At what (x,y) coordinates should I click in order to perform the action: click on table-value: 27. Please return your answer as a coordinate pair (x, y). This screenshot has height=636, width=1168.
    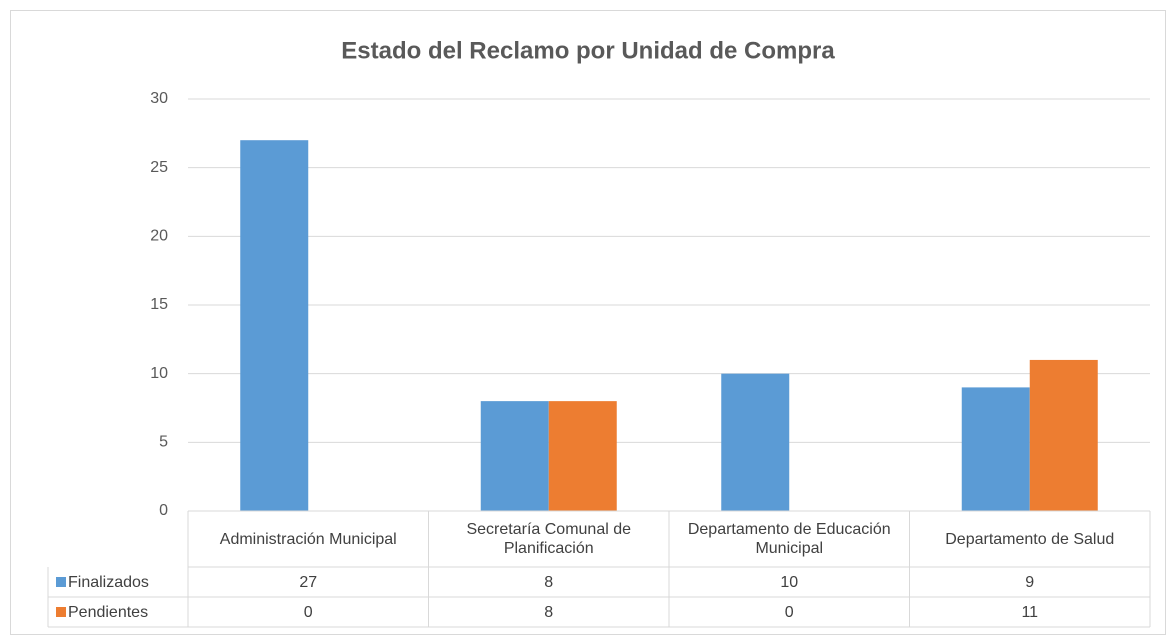
    Looking at the image, I should click on (308, 582).